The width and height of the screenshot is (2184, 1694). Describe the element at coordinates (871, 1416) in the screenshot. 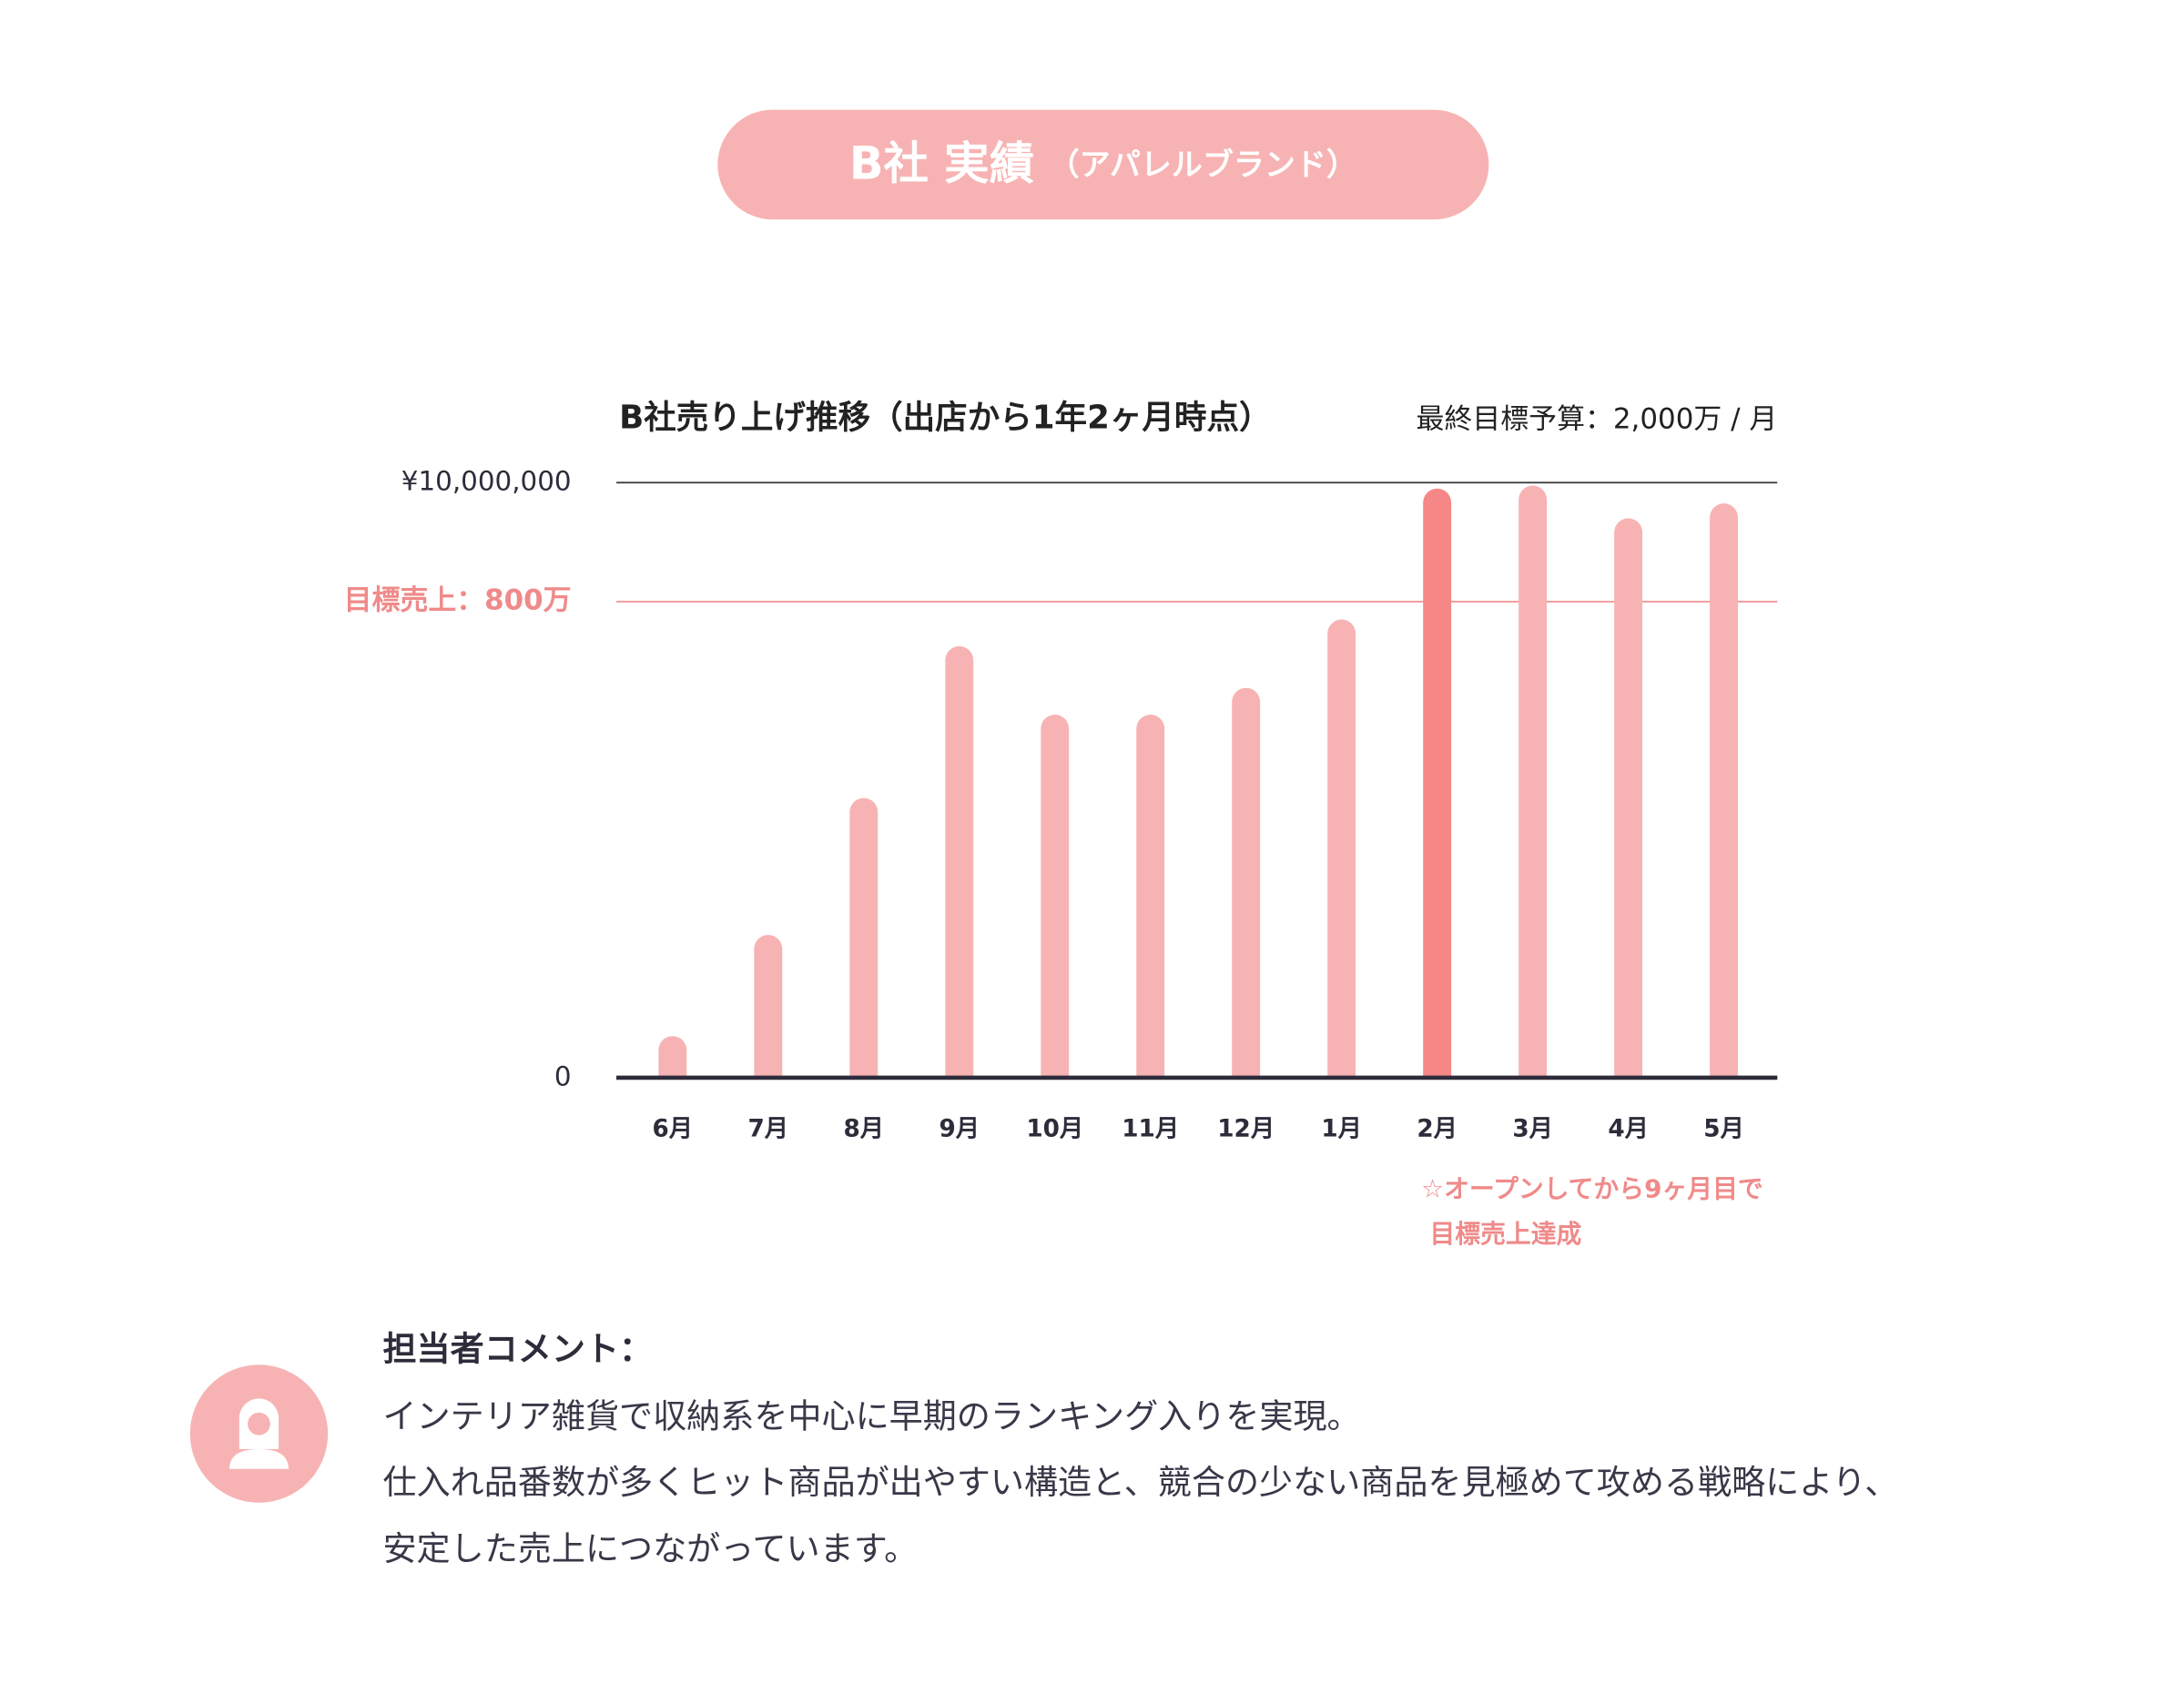

I see `comment-line: インテリア雑貨で収納系を中心に早期のランキング入りを実現。` at that location.